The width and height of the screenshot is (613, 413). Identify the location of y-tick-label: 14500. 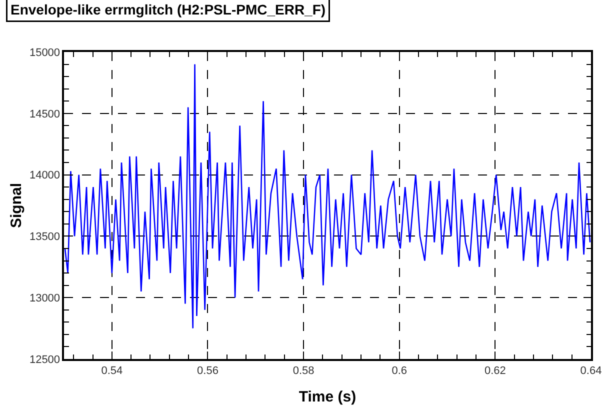
(44, 114).